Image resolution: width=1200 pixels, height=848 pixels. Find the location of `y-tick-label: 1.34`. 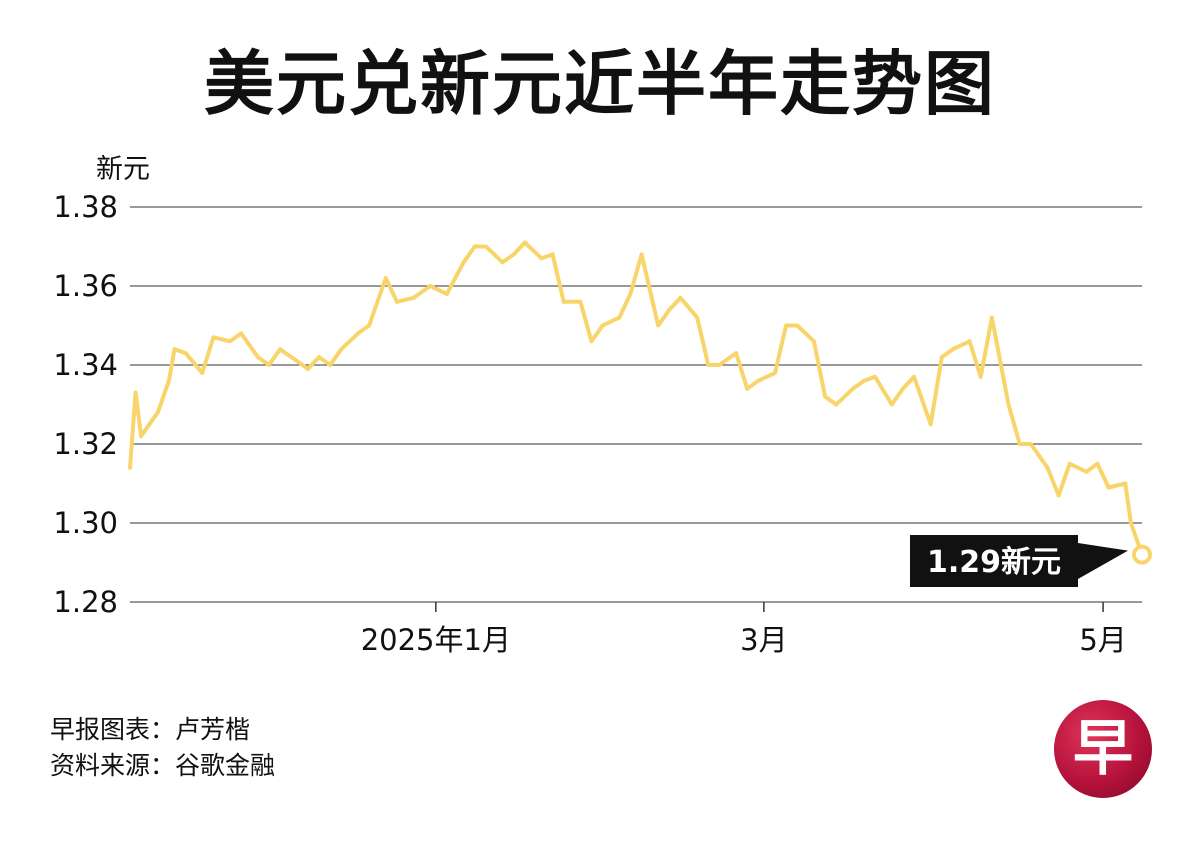

y-tick-label: 1.34 is located at coordinates (85, 365).